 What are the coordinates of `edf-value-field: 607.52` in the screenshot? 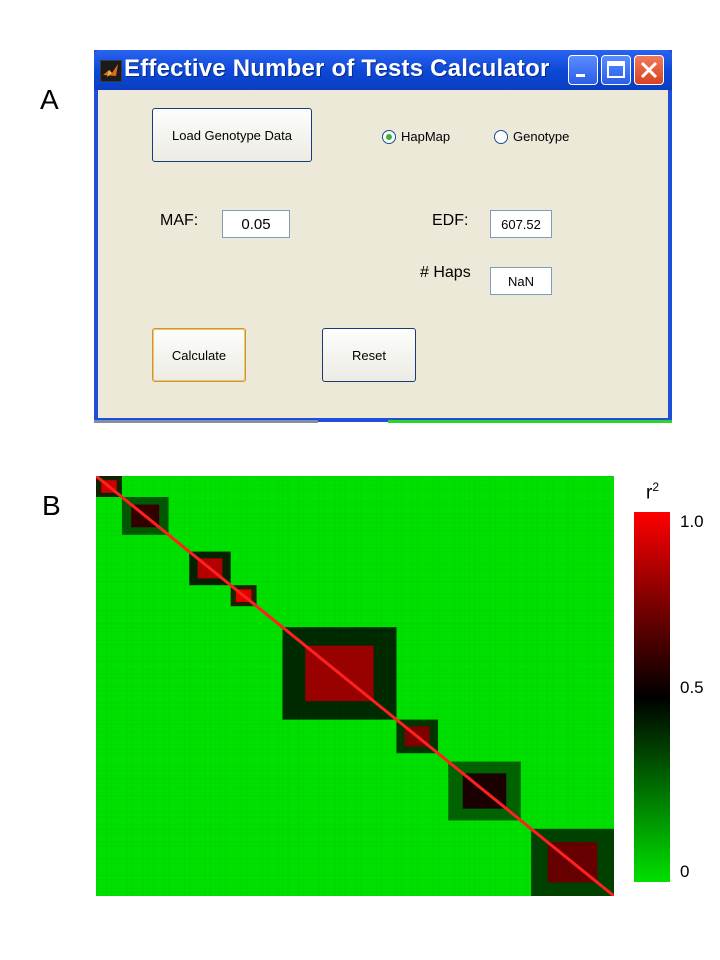 It's located at (521, 224).